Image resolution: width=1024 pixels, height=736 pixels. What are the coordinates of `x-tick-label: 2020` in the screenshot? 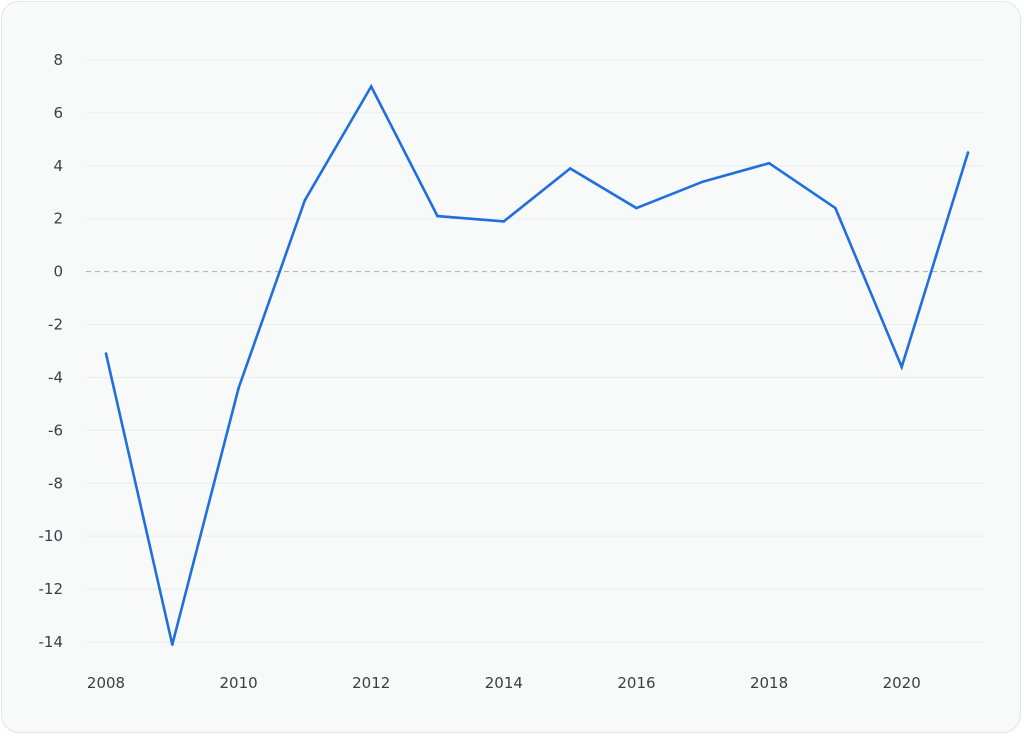 It's located at (902, 683).